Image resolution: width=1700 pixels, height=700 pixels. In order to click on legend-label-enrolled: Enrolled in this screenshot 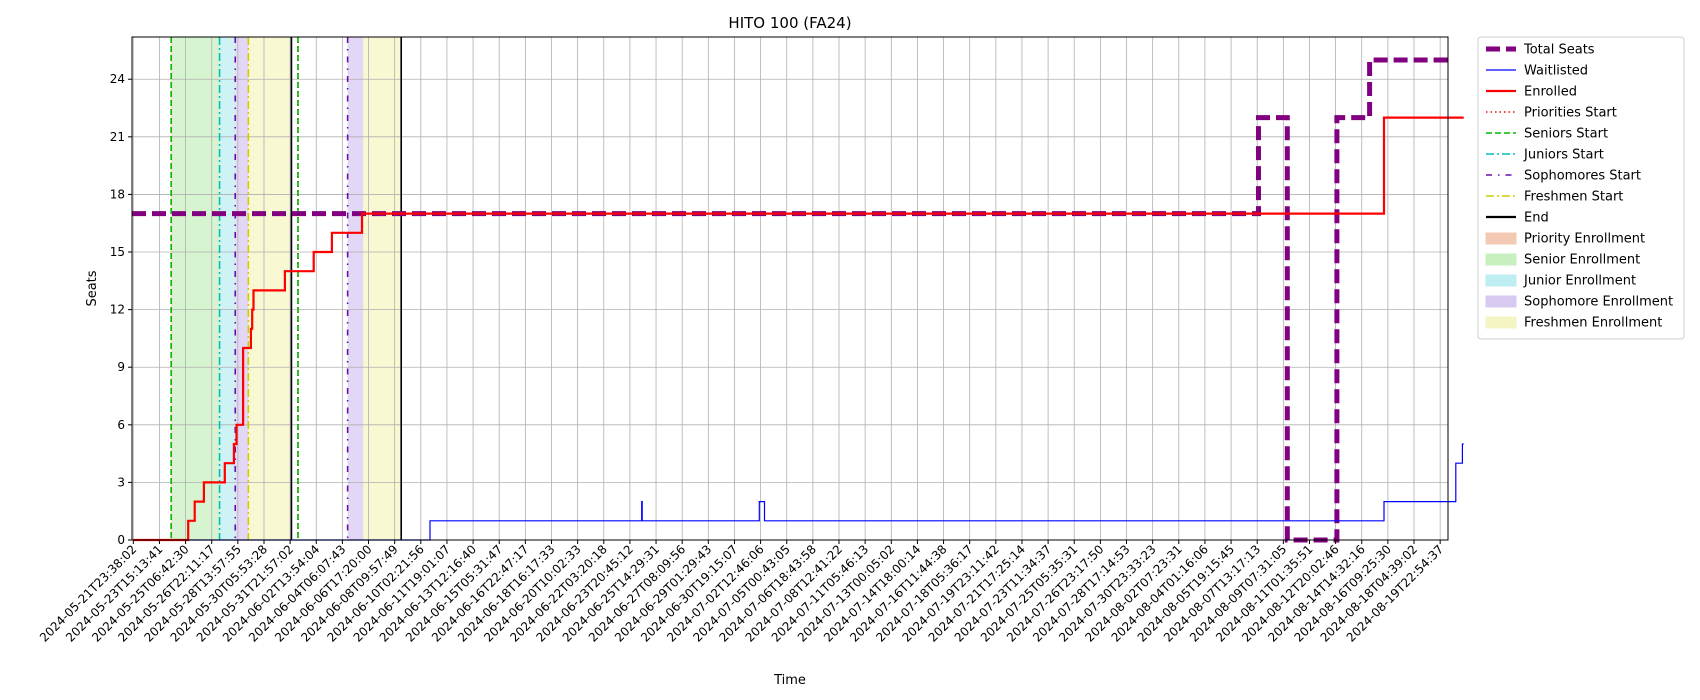, I will do `click(1550, 92)`.